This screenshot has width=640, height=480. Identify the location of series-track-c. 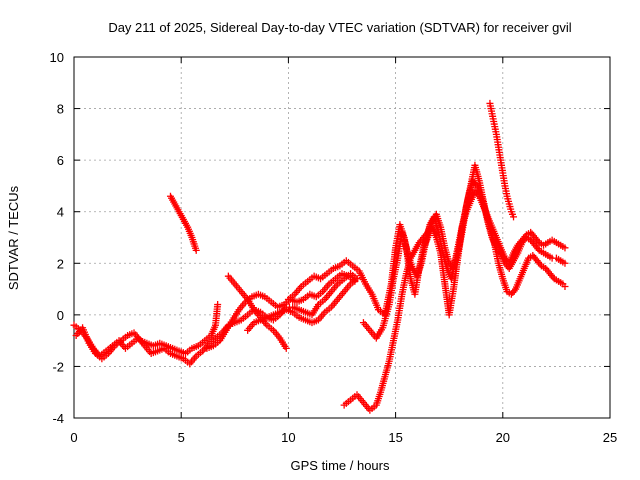
(183, 223).